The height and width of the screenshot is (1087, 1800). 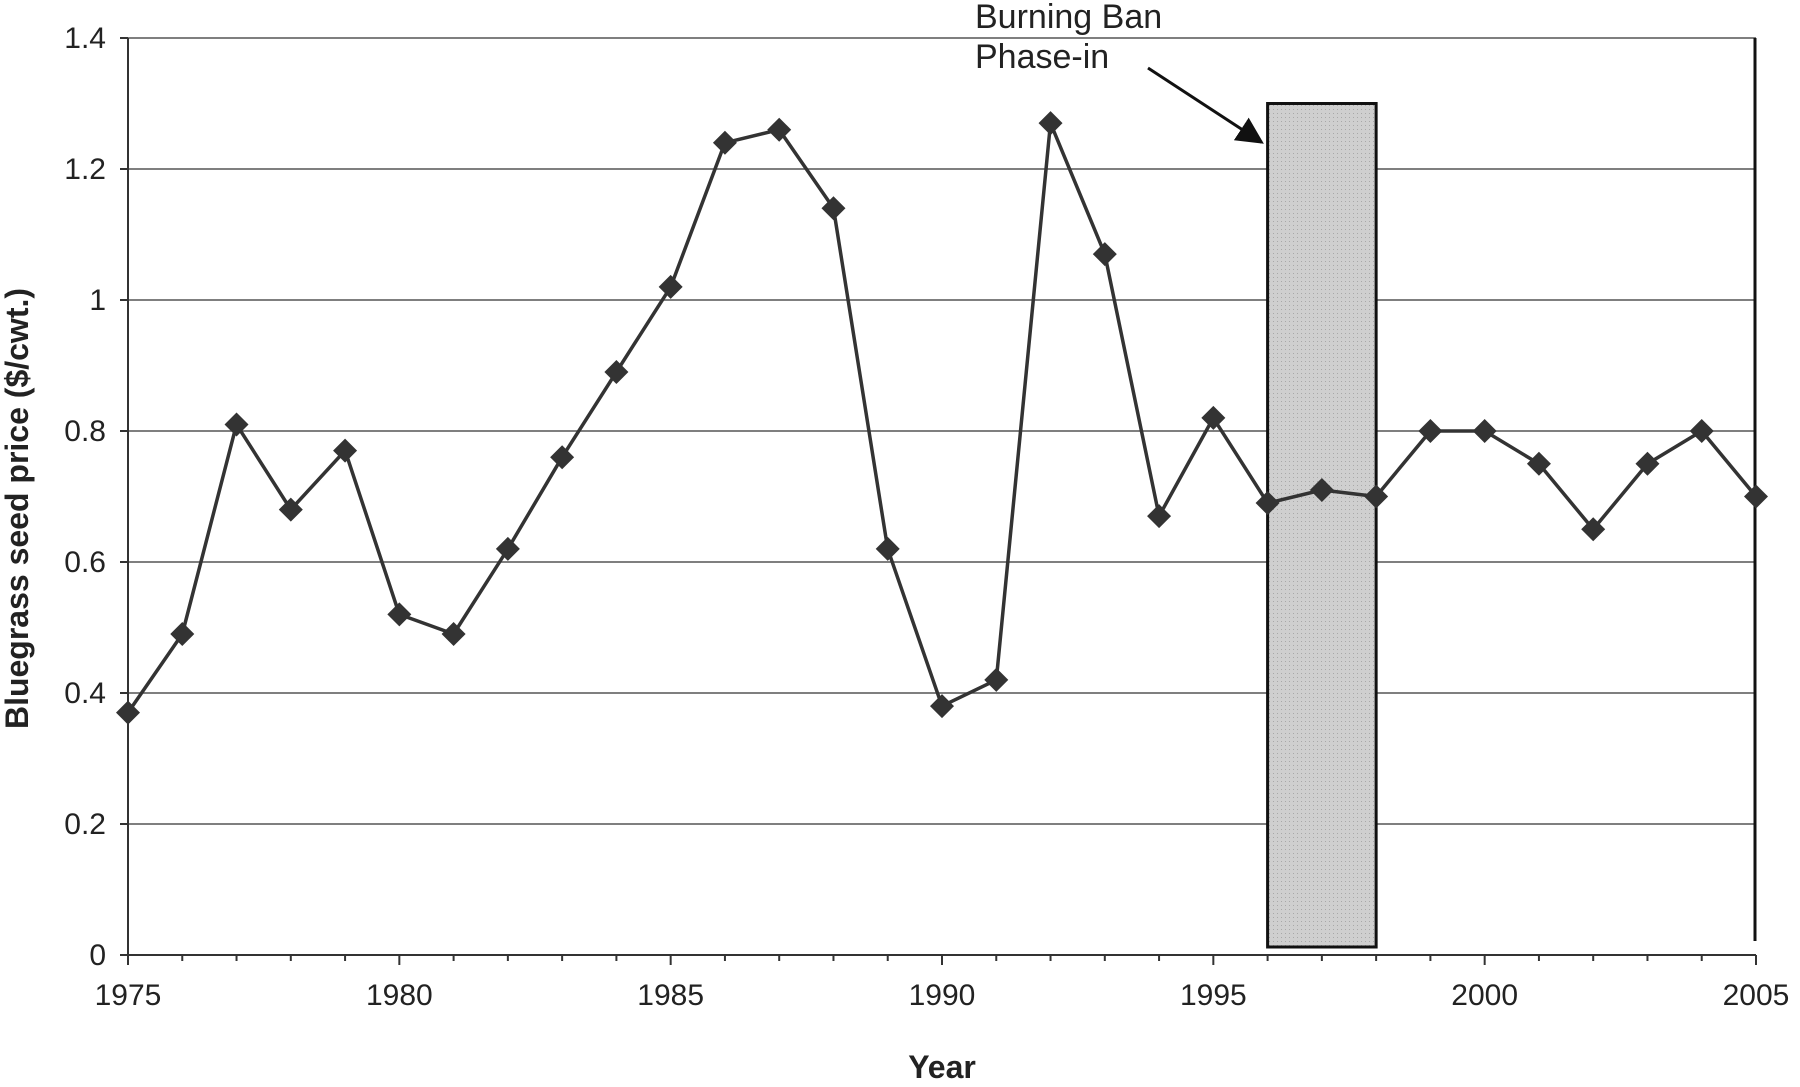 I want to click on data-point-1979, so click(x=345, y=450).